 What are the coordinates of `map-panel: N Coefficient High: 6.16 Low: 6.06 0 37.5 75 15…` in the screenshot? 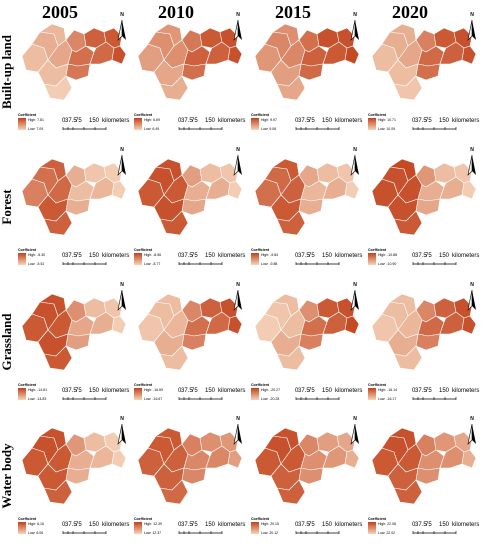 It's located at (73, 483).